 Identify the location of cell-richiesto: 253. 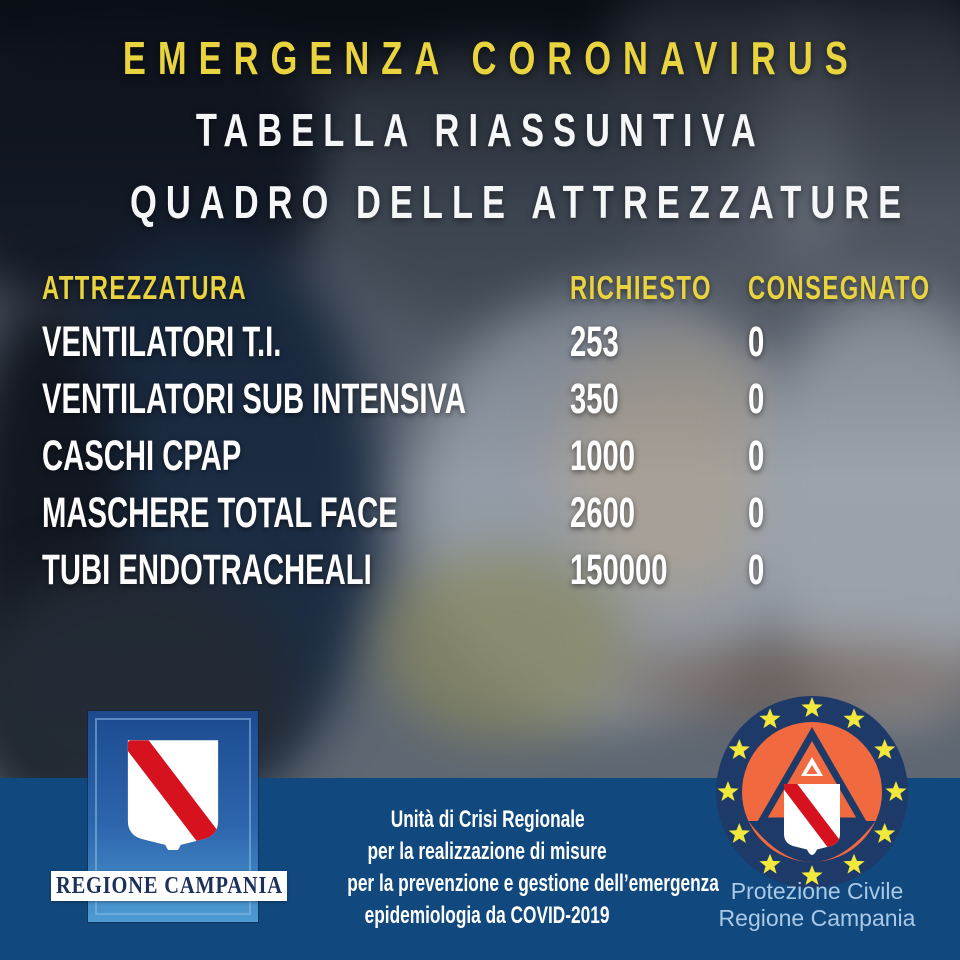
(594, 342).